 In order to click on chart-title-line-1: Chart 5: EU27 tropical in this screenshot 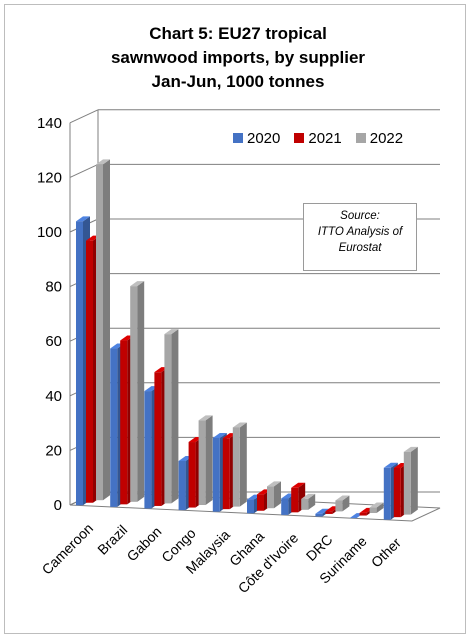, I will do `click(238, 33)`.